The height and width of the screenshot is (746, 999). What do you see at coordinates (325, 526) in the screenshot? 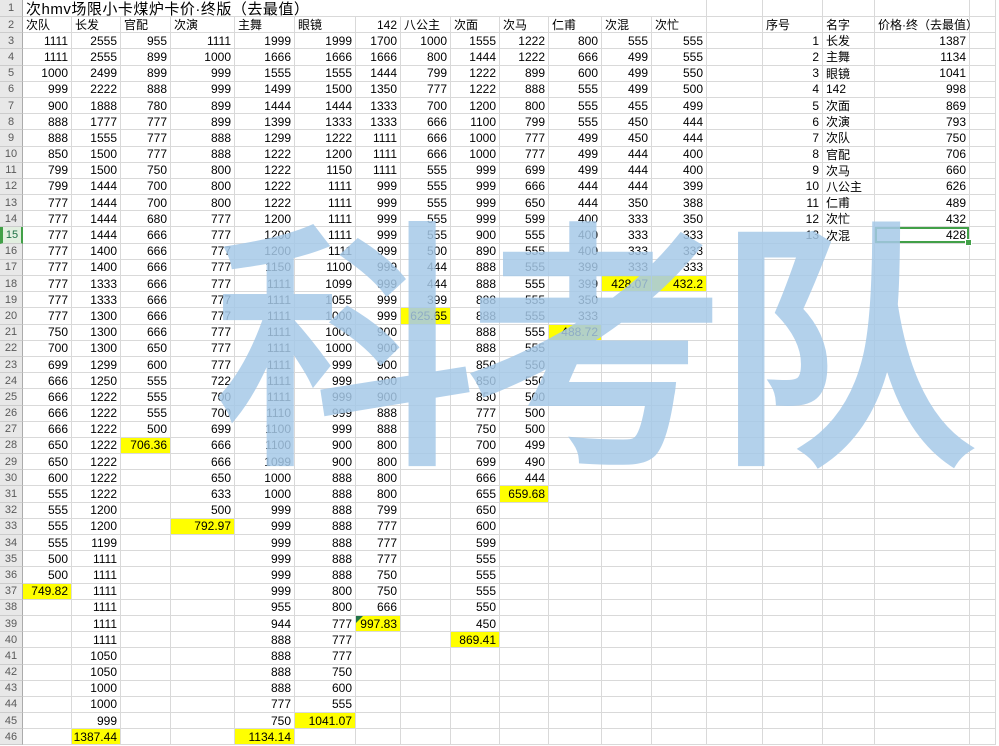
I see `cell-r33-眼镜: 888` at bounding box center [325, 526].